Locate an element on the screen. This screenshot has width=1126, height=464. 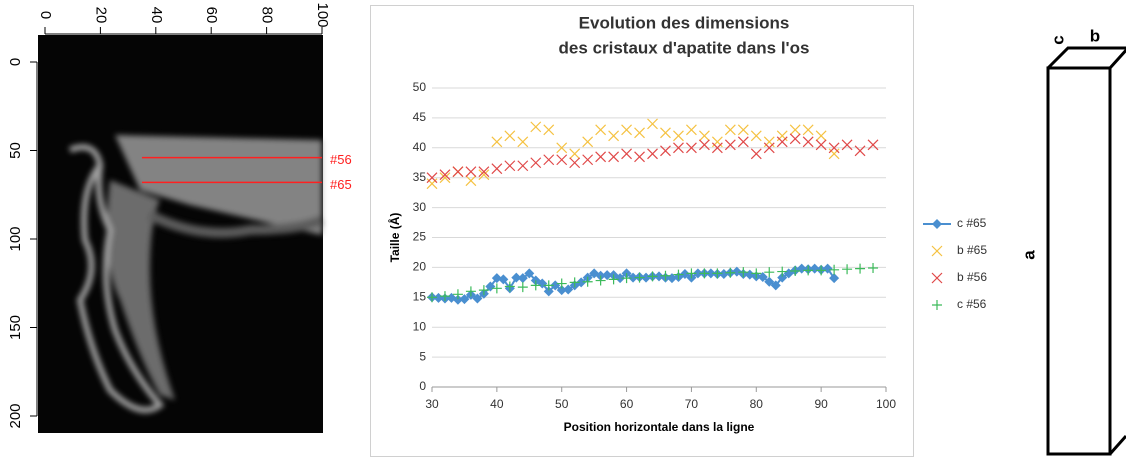
legend-label: c #65 is located at coordinates (972, 223).